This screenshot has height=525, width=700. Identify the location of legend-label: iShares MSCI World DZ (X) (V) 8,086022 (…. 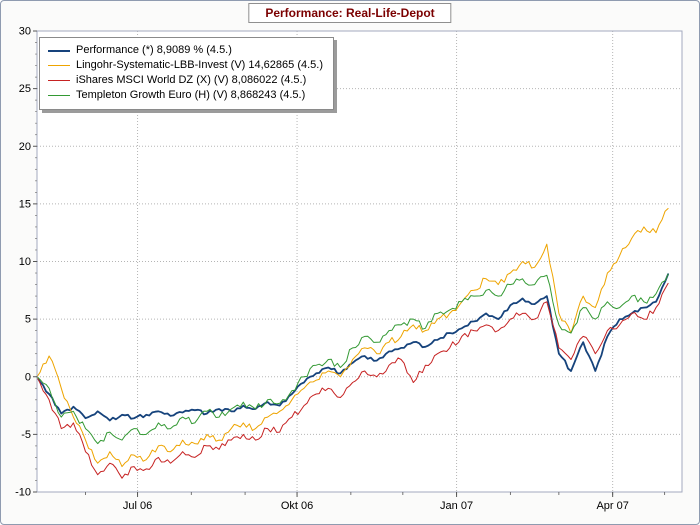
(191, 80).